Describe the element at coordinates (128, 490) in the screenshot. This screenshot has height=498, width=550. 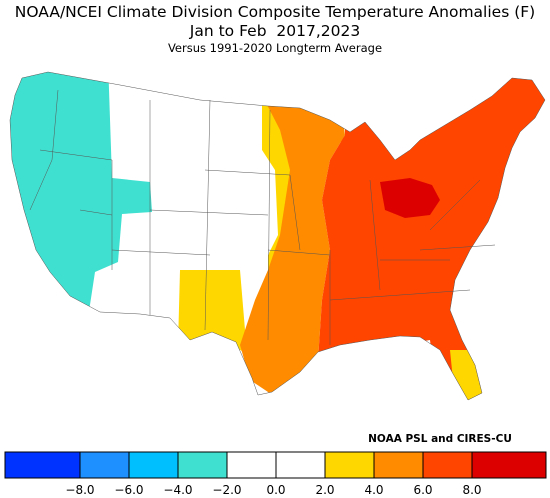
I see `colorbar-label: −6.0` at that location.